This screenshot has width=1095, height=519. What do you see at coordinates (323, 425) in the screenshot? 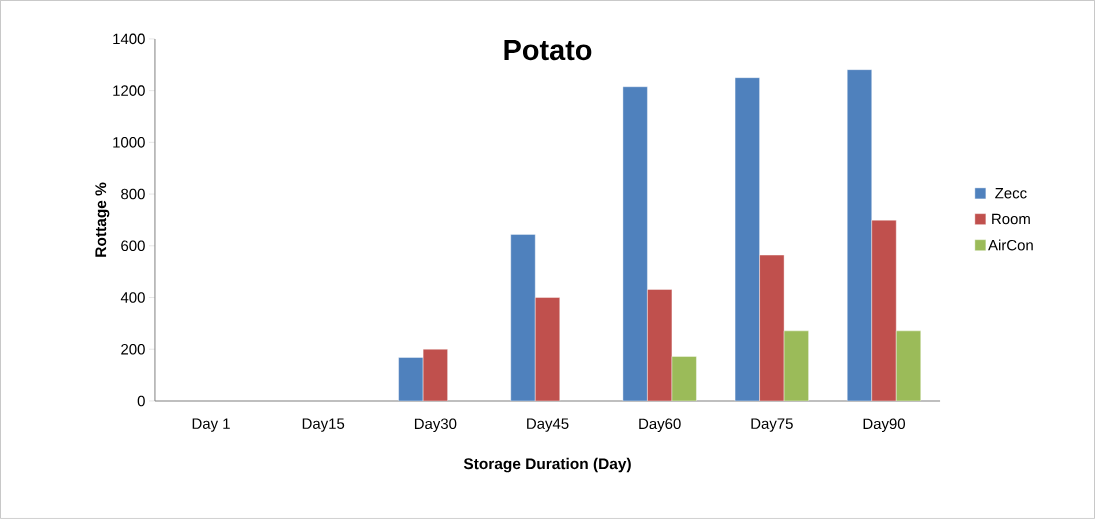
I see `x-tick-label: Day15` at bounding box center [323, 425].